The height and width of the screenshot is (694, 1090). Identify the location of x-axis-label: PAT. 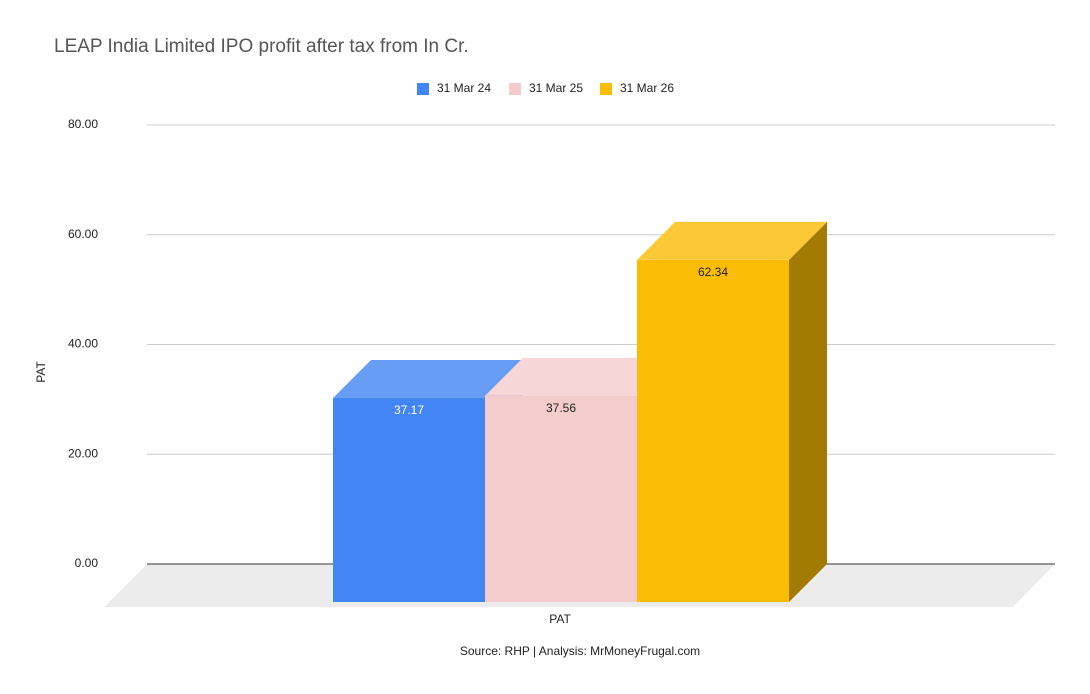
(560, 619).